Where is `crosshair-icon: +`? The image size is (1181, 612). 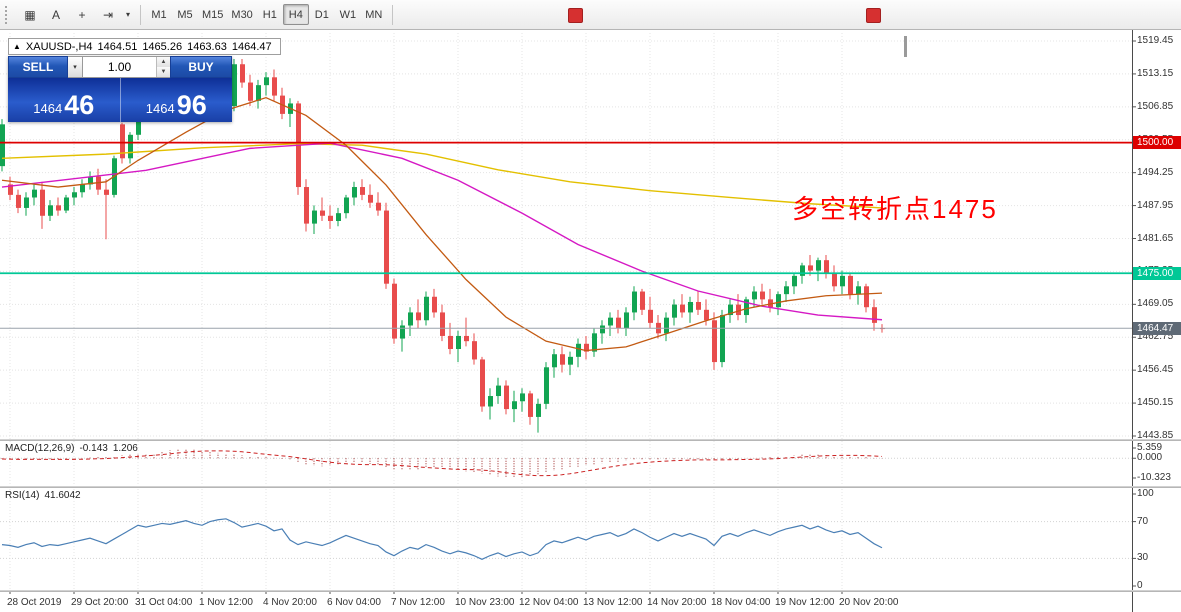 crosshair-icon: + is located at coordinates (82, 15).